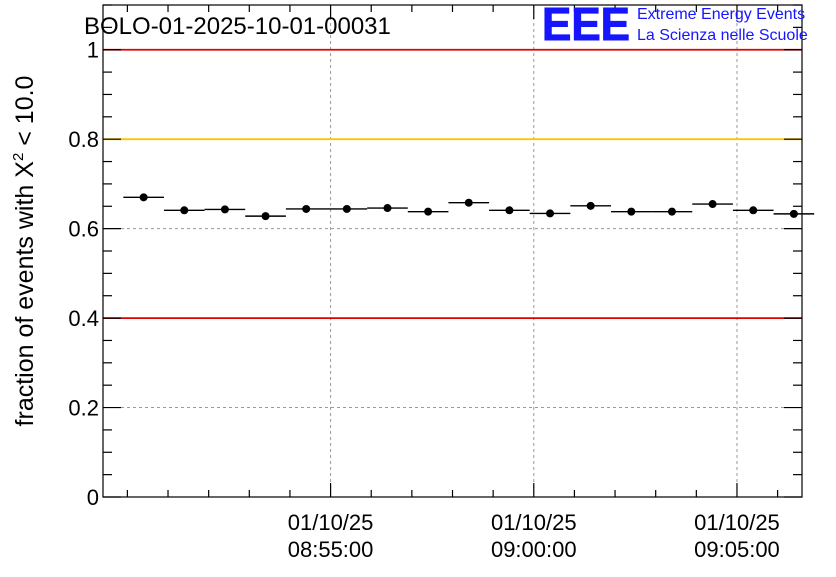 The height and width of the screenshot is (577, 836). What do you see at coordinates (25, 302) in the screenshot?
I see `y-axis-label-prefix: fraction of events with` at bounding box center [25, 302].